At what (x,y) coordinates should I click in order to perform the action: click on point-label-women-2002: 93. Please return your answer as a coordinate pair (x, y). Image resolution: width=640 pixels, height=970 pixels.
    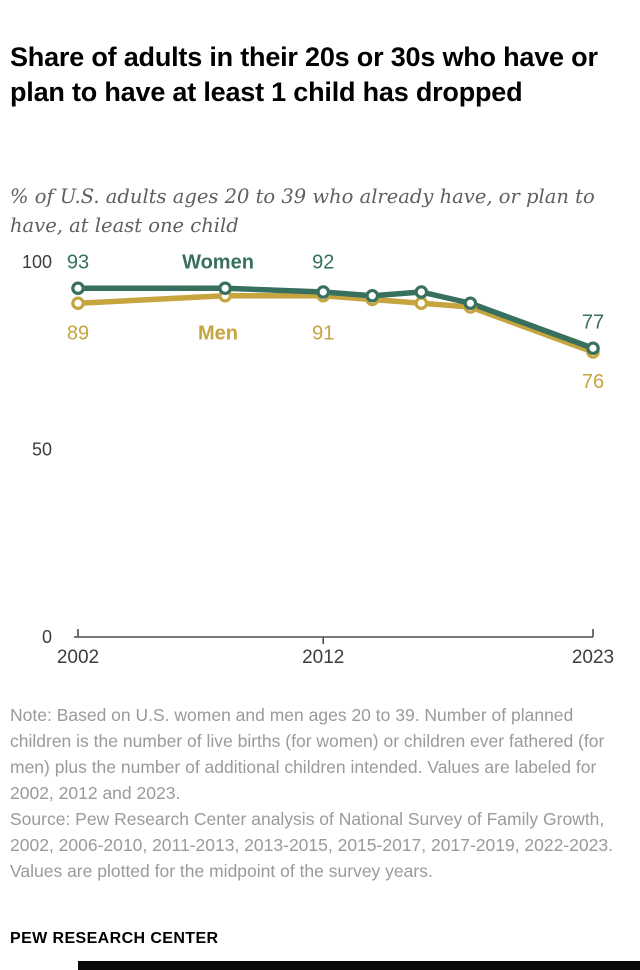
    Looking at the image, I should click on (78, 262).